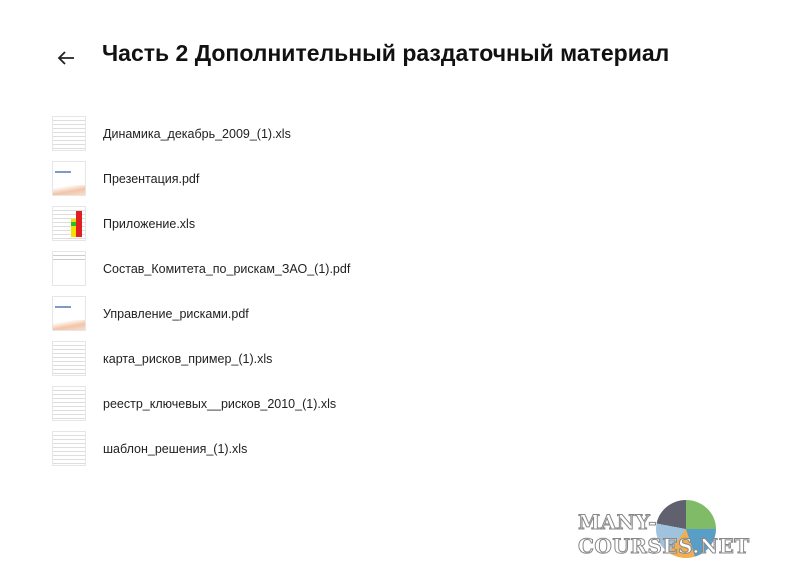 This screenshot has width=800, height=561. I want to click on file-item: шаблон_решения_(1).xls, so click(201, 448).